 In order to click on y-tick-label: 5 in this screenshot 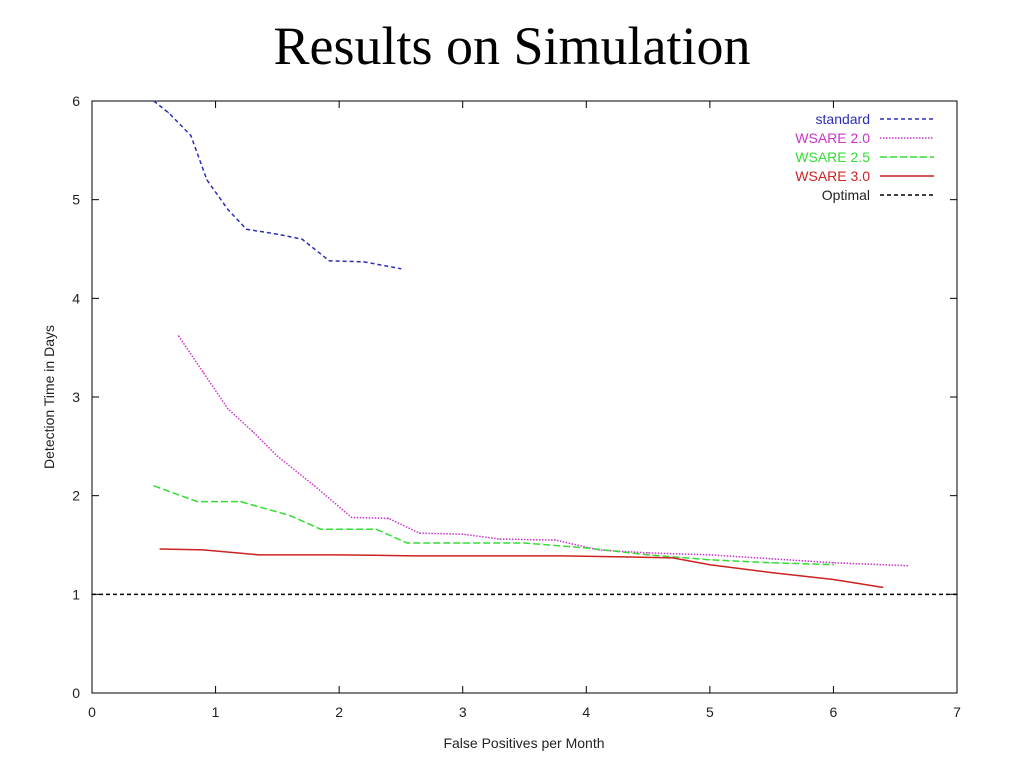, I will do `click(76, 200)`.